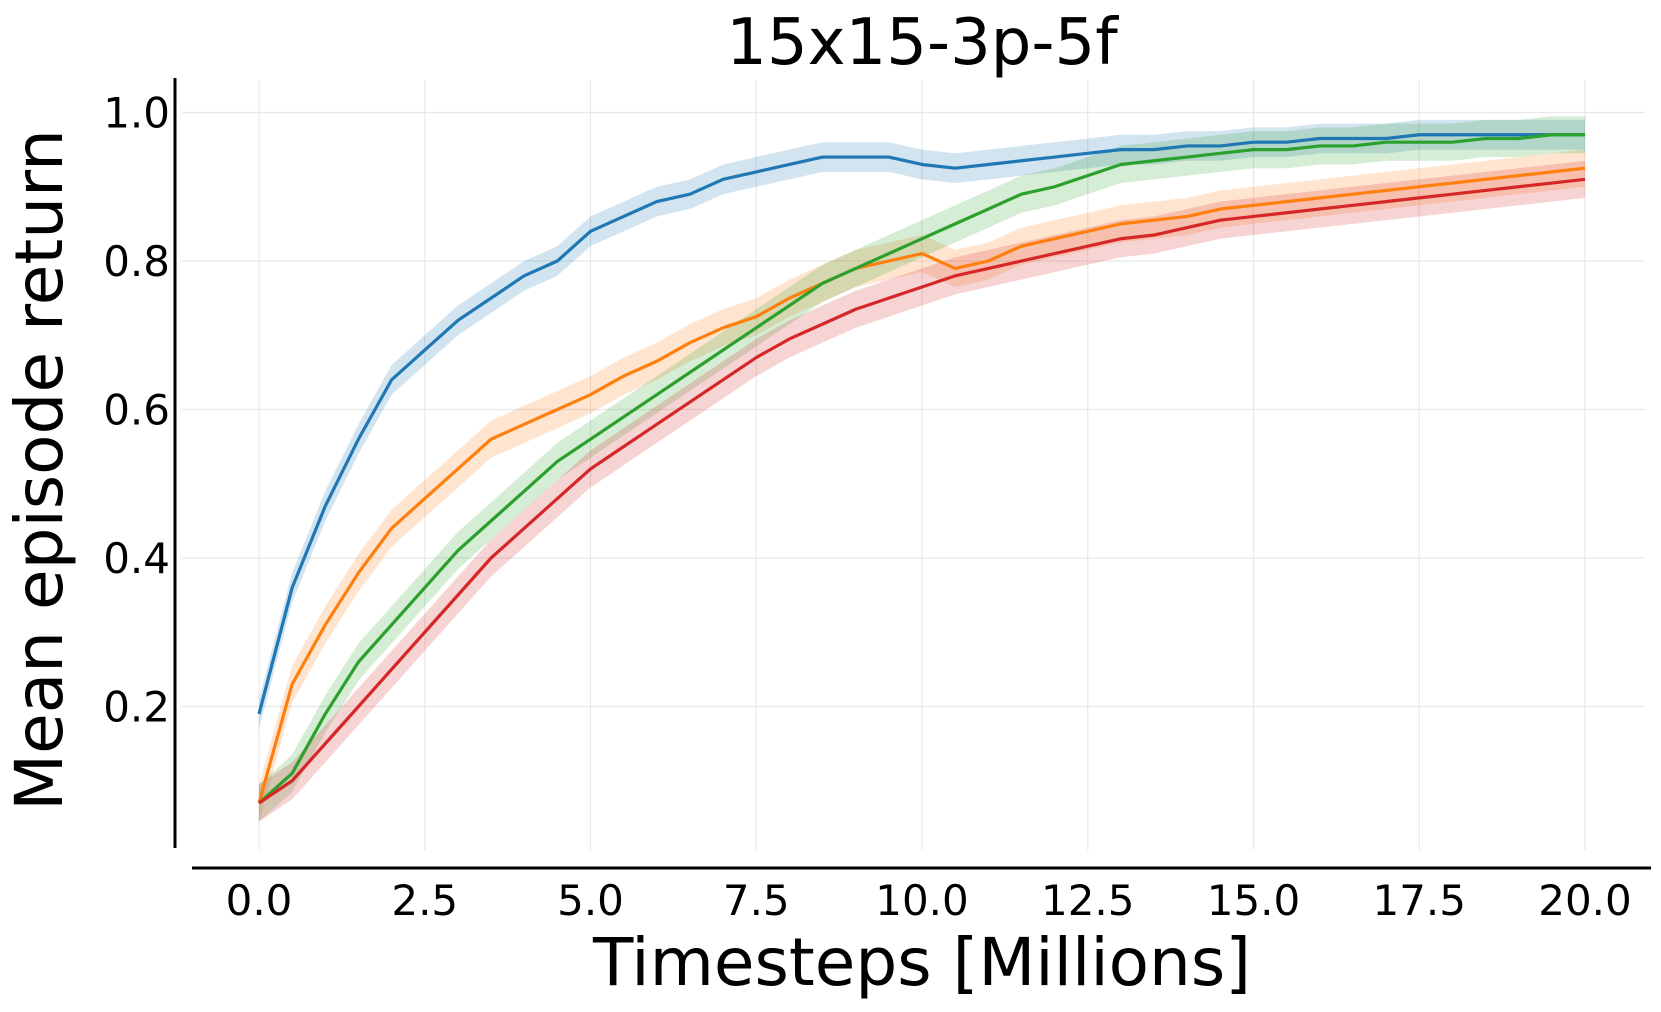  What do you see at coordinates (424, 900) in the screenshot?
I see `x-tick-label: 2.5` at bounding box center [424, 900].